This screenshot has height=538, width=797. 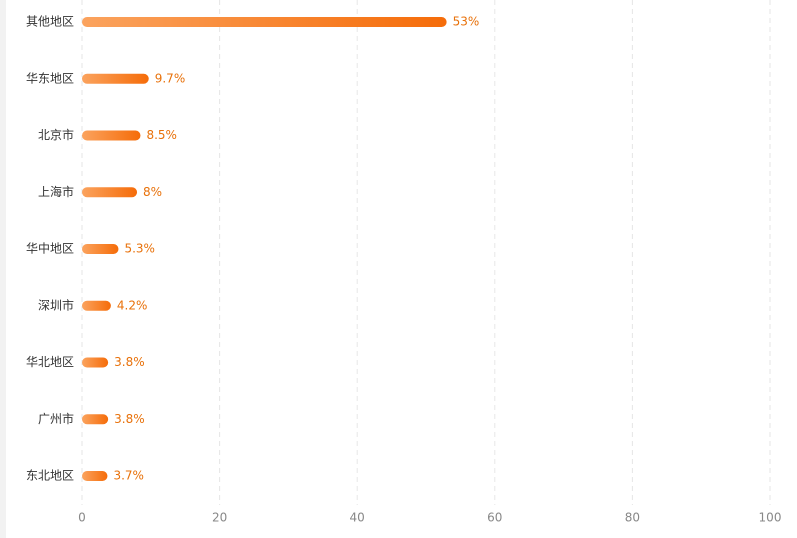 I want to click on y-tick-label: 北京市, so click(x=56, y=134).